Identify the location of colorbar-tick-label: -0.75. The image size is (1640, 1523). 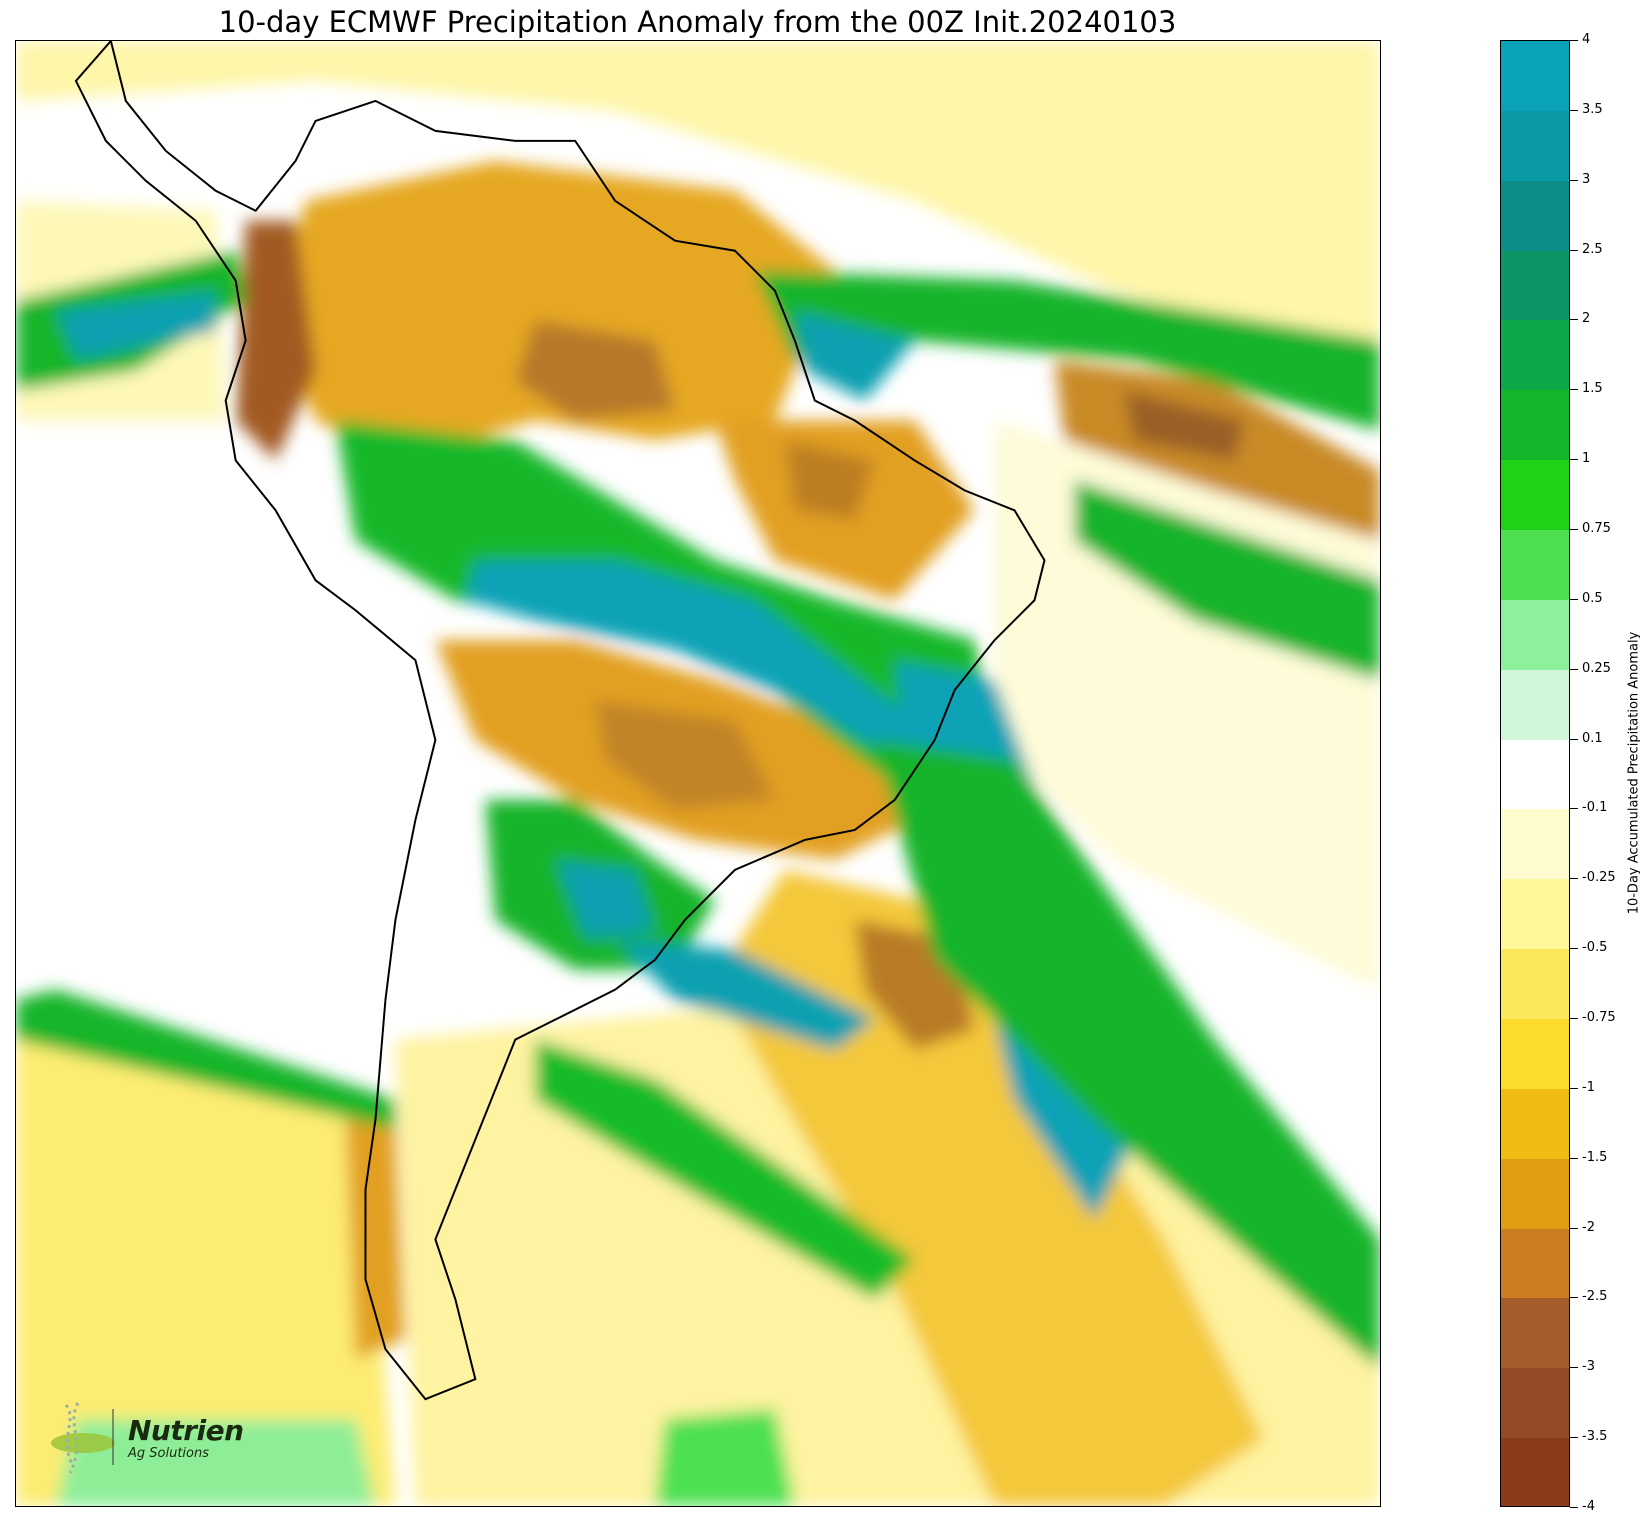
(1599, 1017).